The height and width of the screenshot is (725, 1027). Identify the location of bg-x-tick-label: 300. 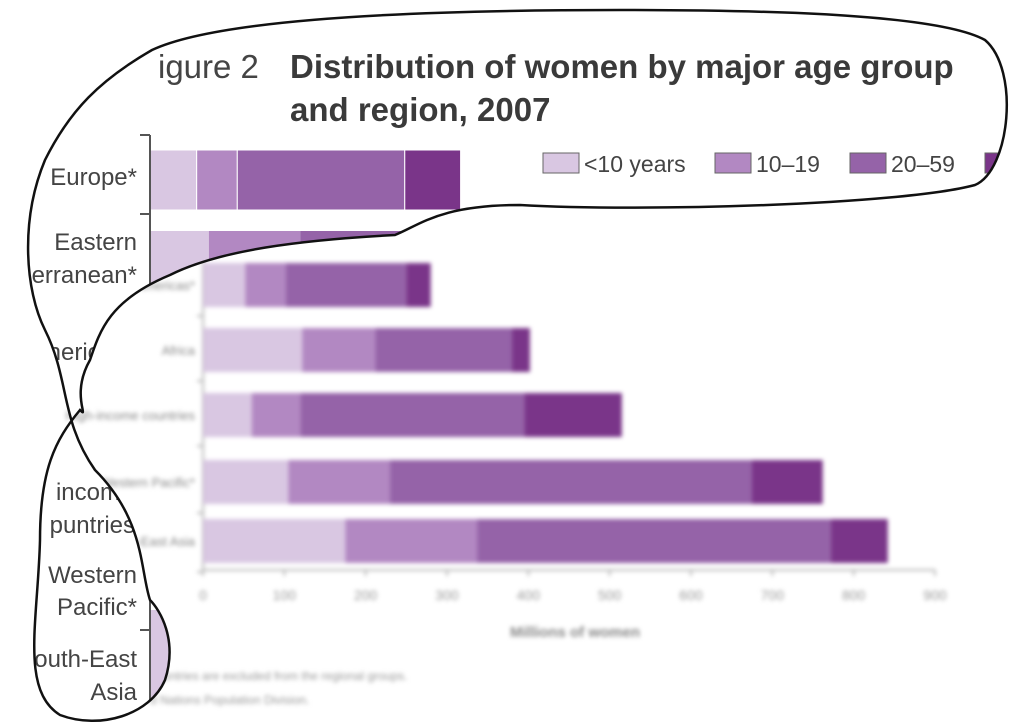
(447, 595).